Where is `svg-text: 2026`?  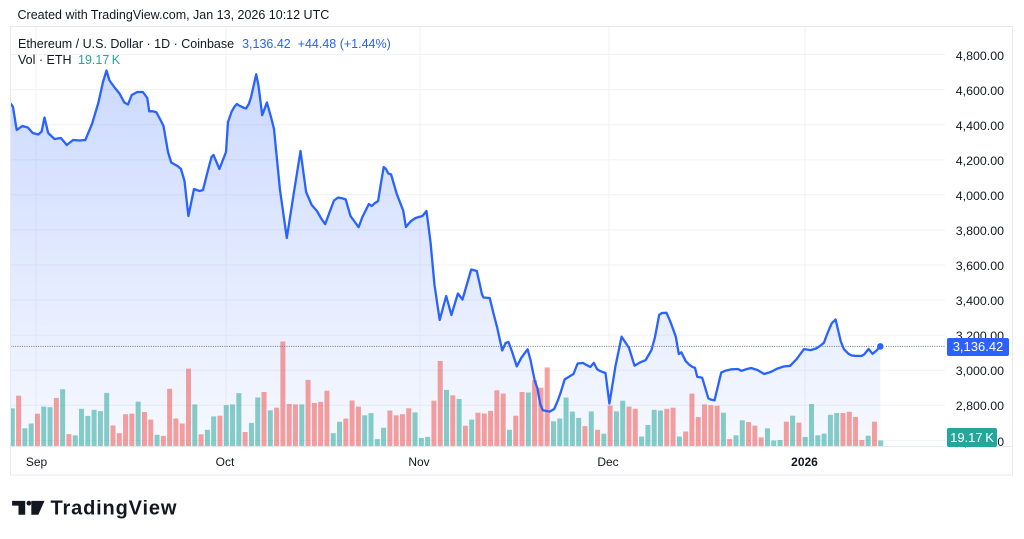 svg-text: 2026 is located at coordinates (804, 462).